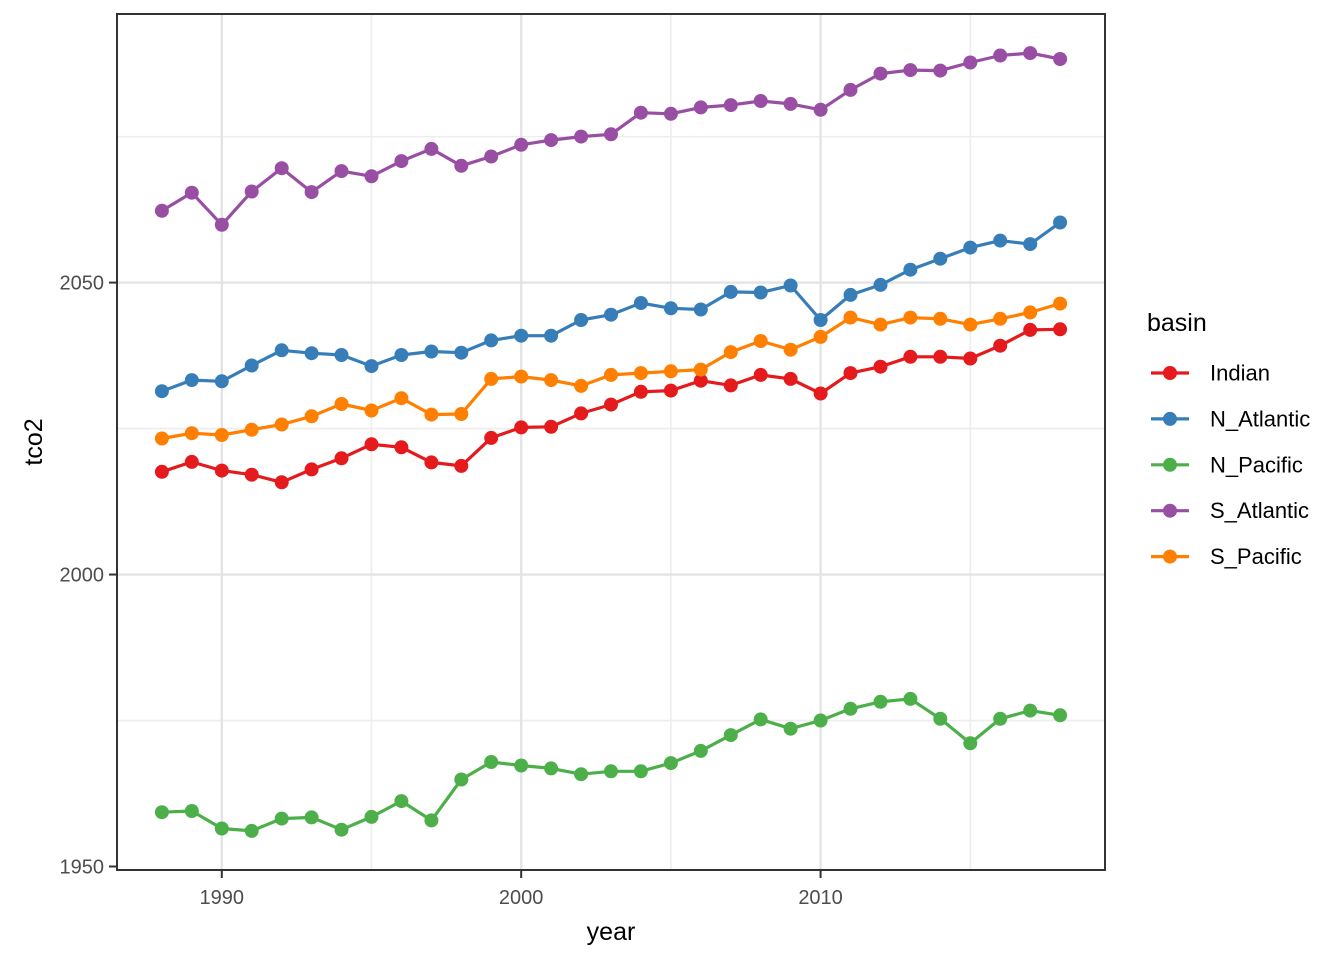  Describe the element at coordinates (611, 139) in the screenshot. I see `series-s_atlantic` at that location.